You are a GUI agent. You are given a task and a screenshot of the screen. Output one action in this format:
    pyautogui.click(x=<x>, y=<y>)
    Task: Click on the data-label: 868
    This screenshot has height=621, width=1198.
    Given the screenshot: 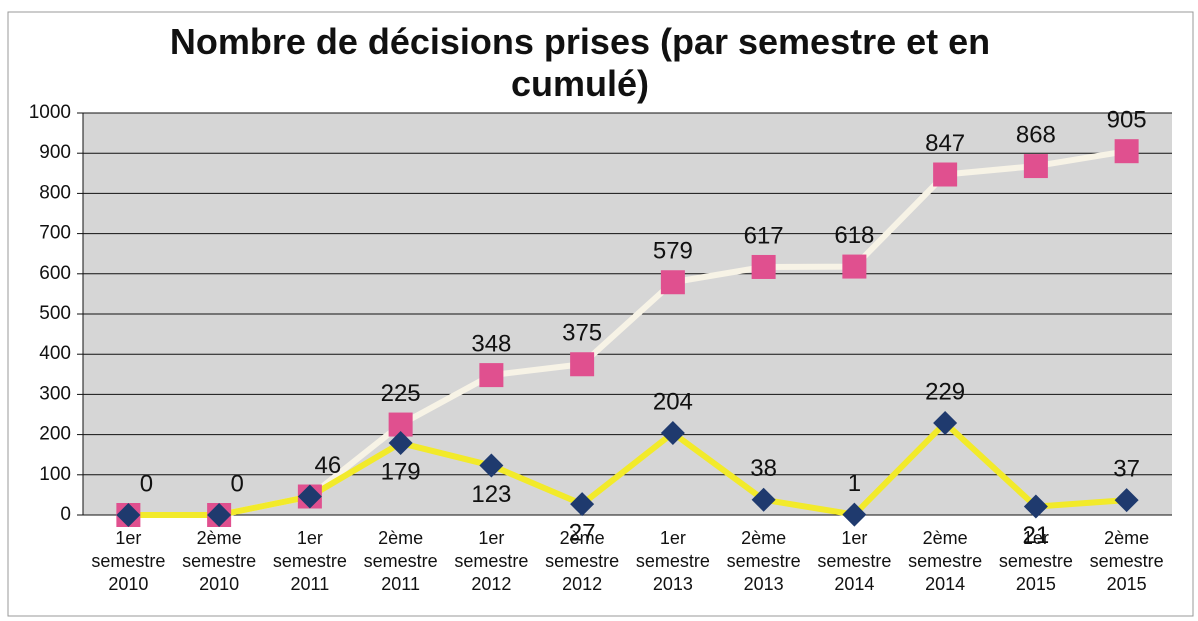 What is the action you would take?
    pyautogui.click(x=1036, y=134)
    